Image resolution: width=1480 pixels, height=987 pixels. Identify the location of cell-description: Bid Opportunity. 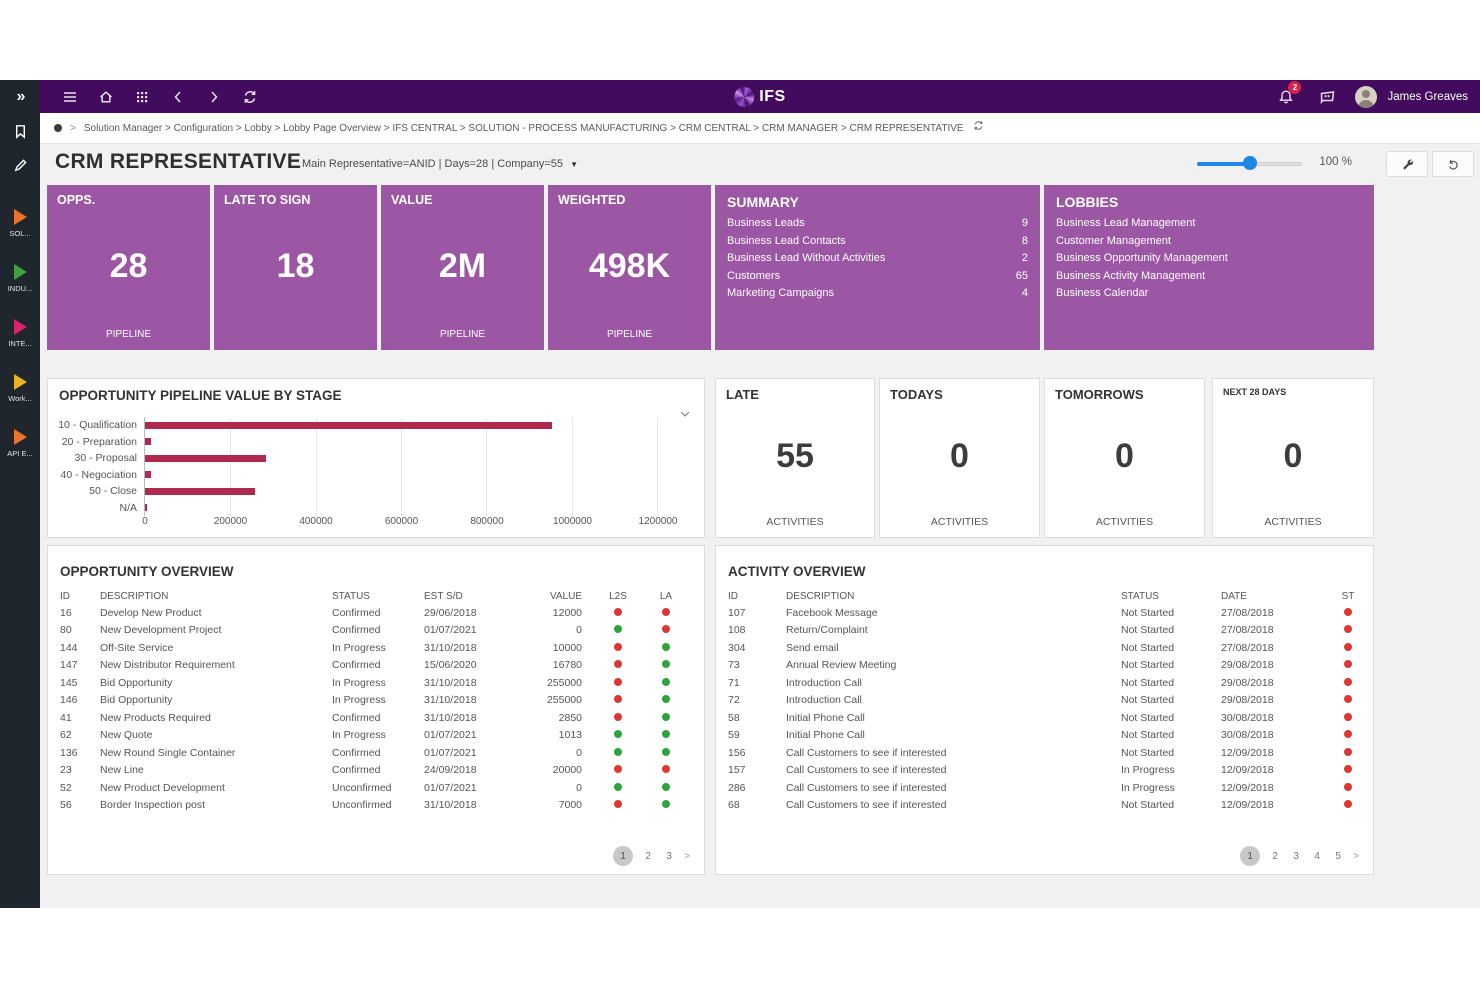
(136, 682).